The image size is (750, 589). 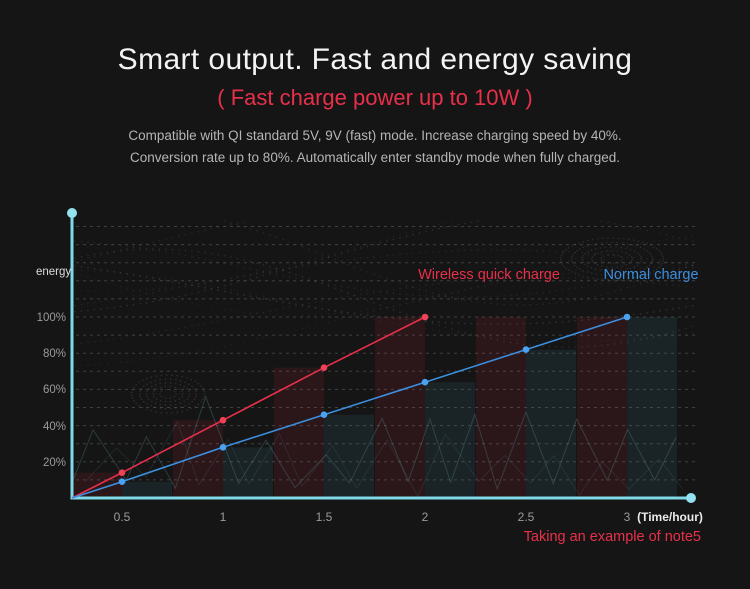 What do you see at coordinates (526, 517) in the screenshot?
I see `xtick-2-5: 2.5` at bounding box center [526, 517].